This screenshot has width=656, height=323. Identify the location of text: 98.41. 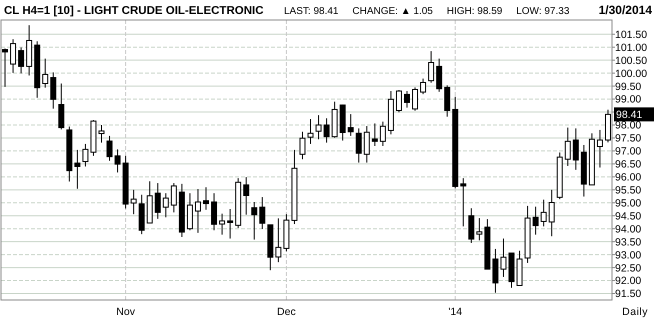
(629, 115).